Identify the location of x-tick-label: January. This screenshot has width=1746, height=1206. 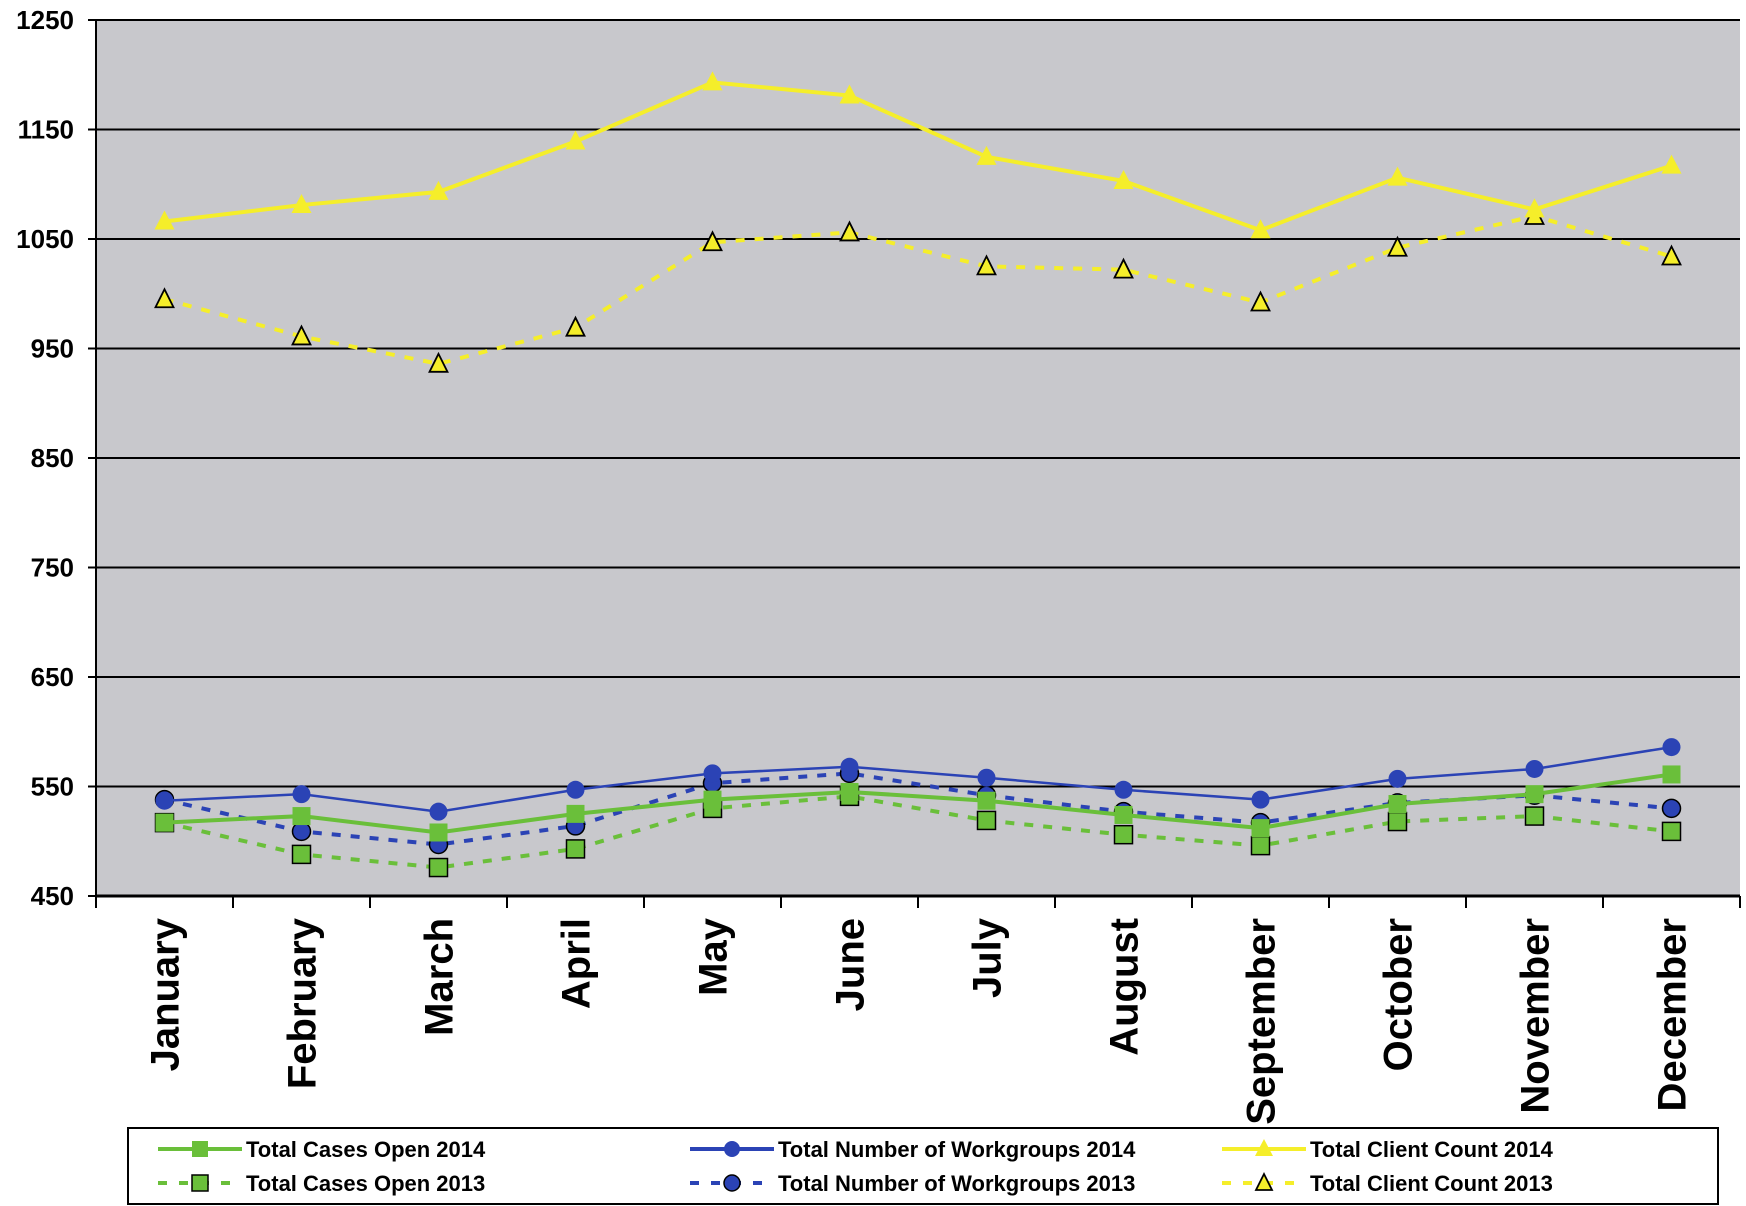
(166, 994).